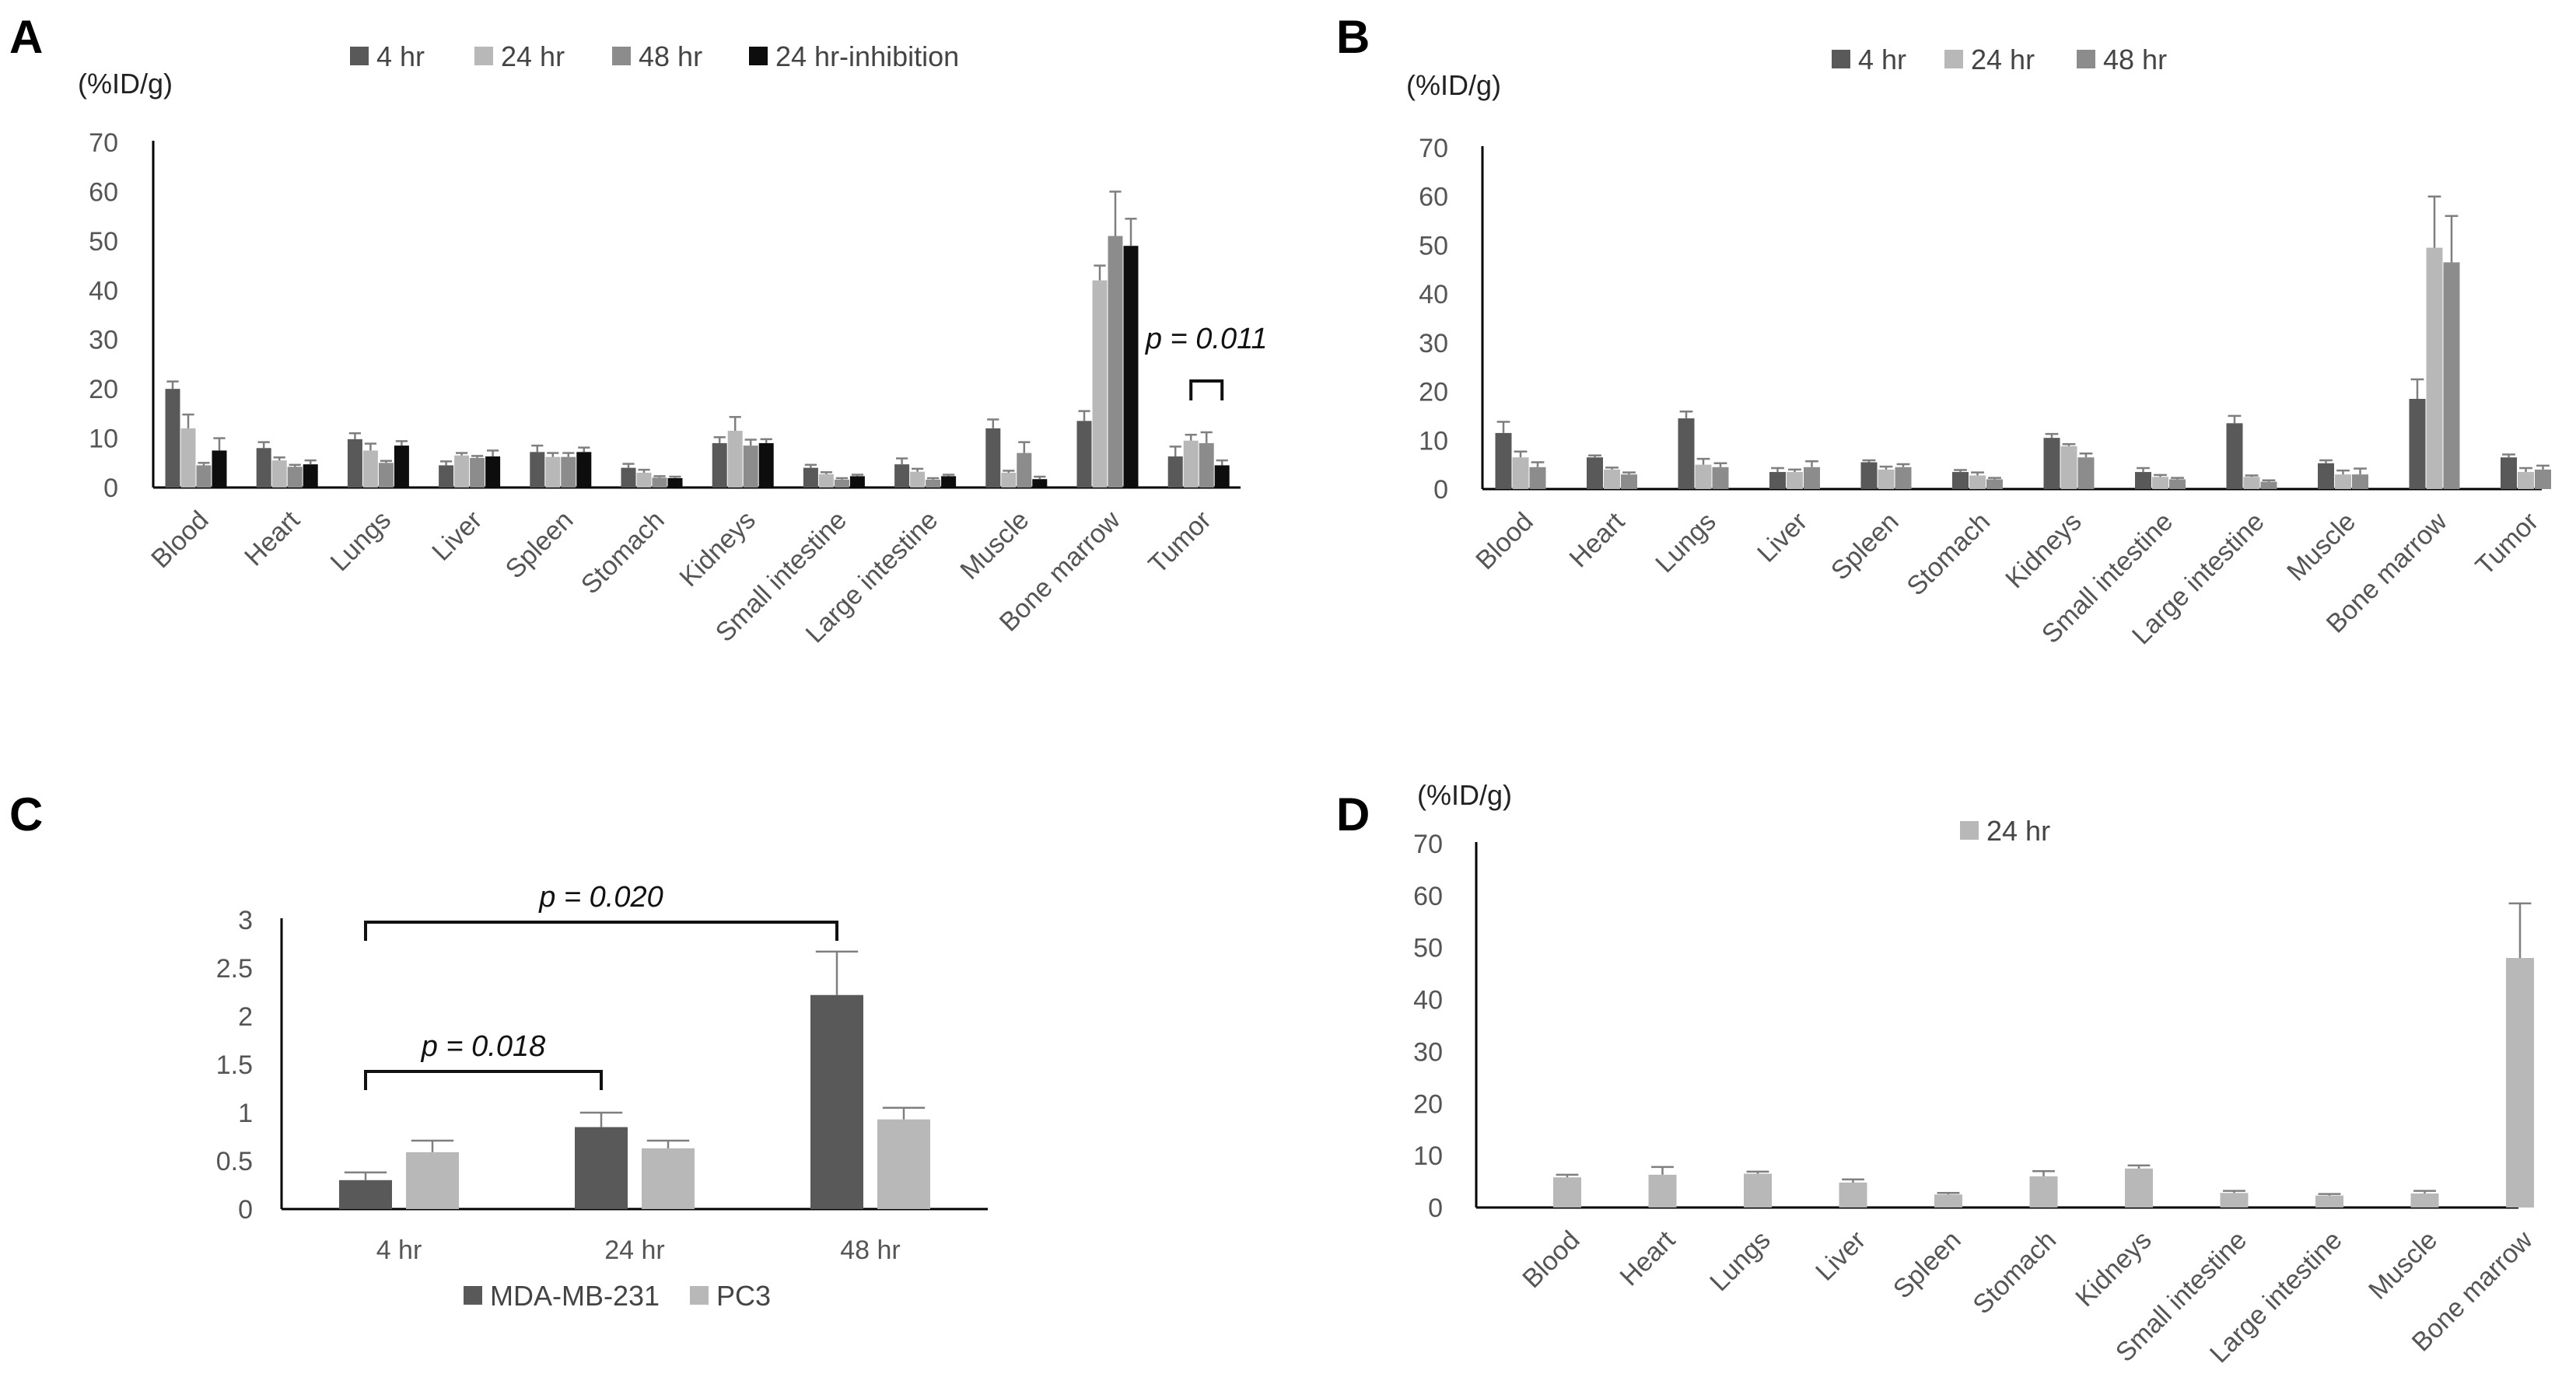  What do you see at coordinates (1131, 367) in the screenshot?
I see `bar-bone-marrow-24-hr-inhibition` at bounding box center [1131, 367].